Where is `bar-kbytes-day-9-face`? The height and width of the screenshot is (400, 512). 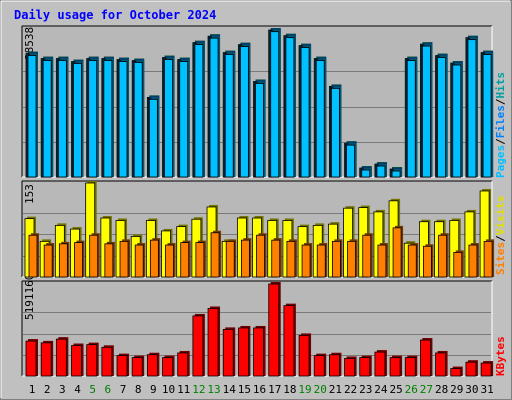 bar-kbytes-day-9-face is located at coordinates (152, 365).